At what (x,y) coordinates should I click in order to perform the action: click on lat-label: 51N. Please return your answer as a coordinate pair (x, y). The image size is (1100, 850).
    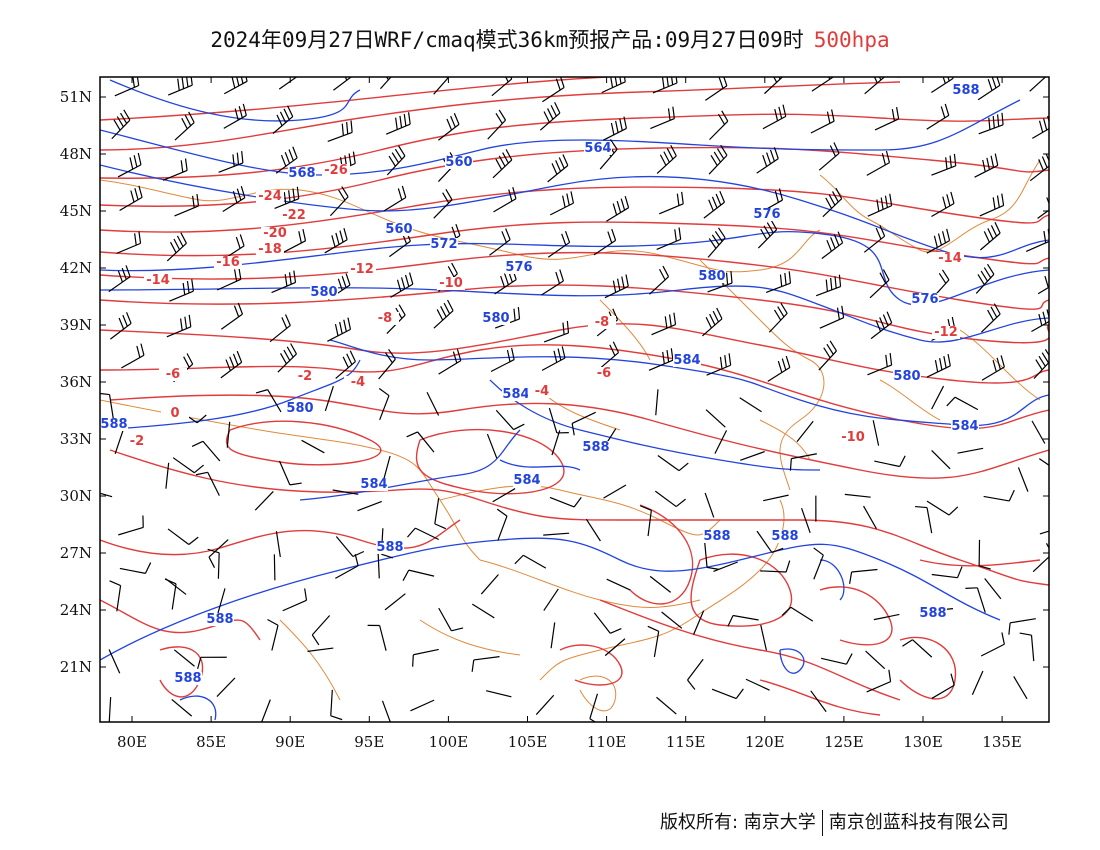
    Looking at the image, I should click on (76, 97).